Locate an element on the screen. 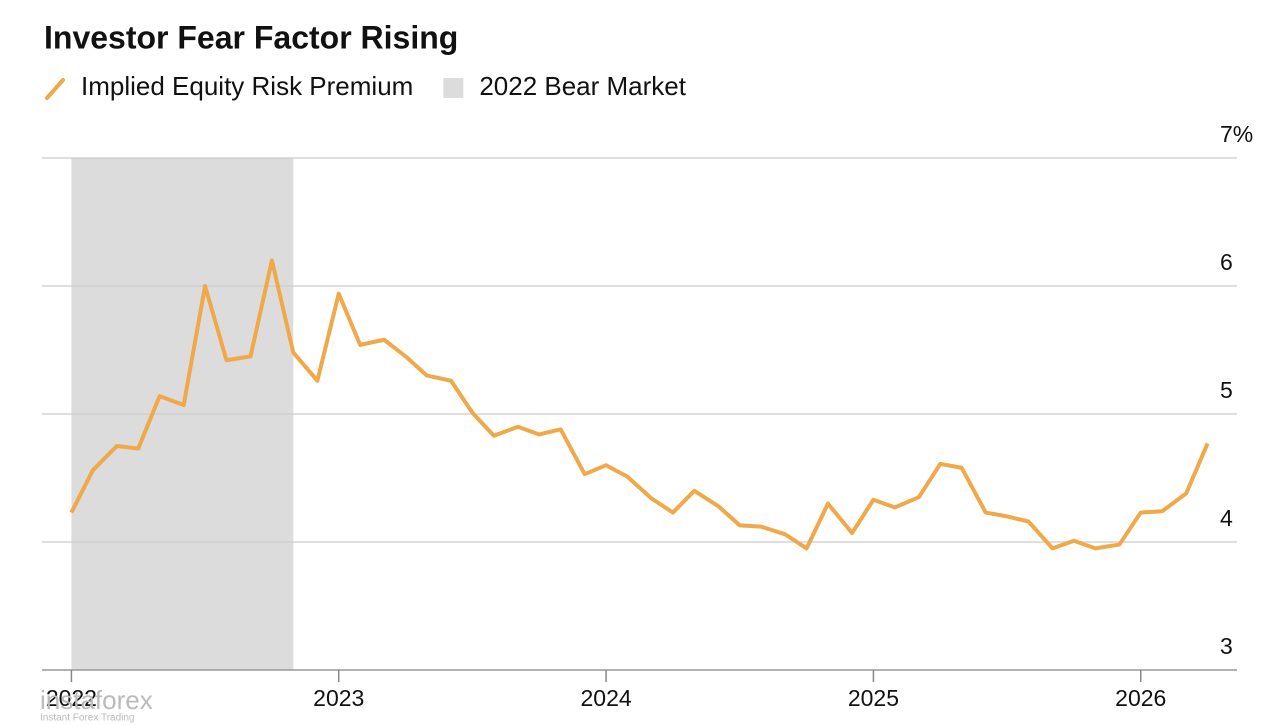 The height and width of the screenshot is (725, 1280). x-tick-label: 2022 is located at coordinates (71, 698).